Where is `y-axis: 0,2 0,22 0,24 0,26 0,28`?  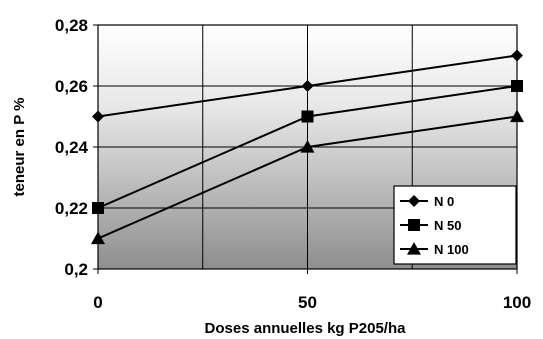
y-axis: 0,2 0,22 0,24 0,26 0,28 is located at coordinates (76, 147).